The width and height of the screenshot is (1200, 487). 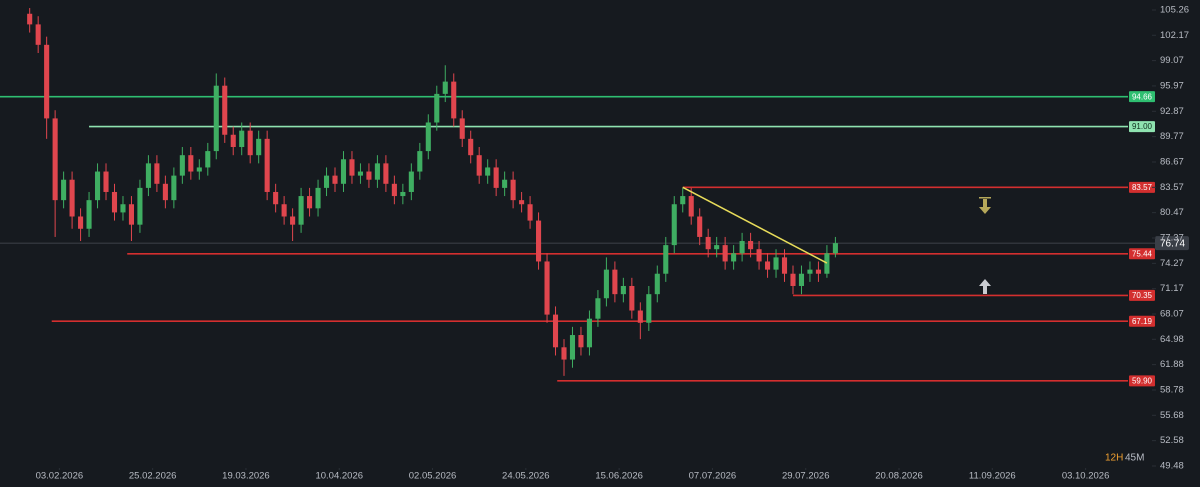 What do you see at coordinates (1172, 288) in the screenshot?
I see `y-tick-label: 71.17` at bounding box center [1172, 288].